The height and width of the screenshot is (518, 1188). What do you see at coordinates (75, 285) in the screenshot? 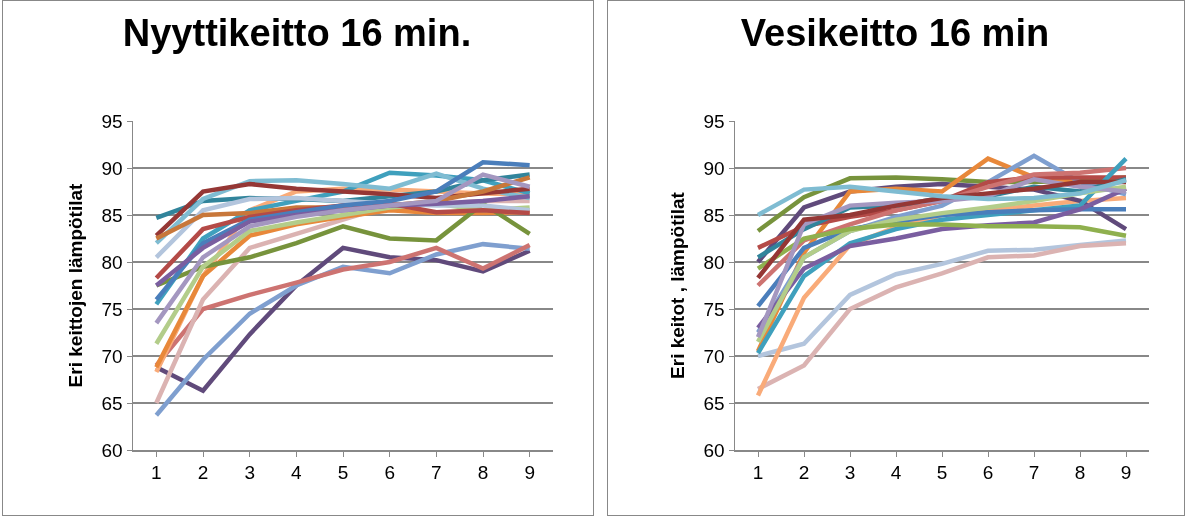
I see `y-axis-title: Eri keittojen lämpötilat` at bounding box center [75, 285].